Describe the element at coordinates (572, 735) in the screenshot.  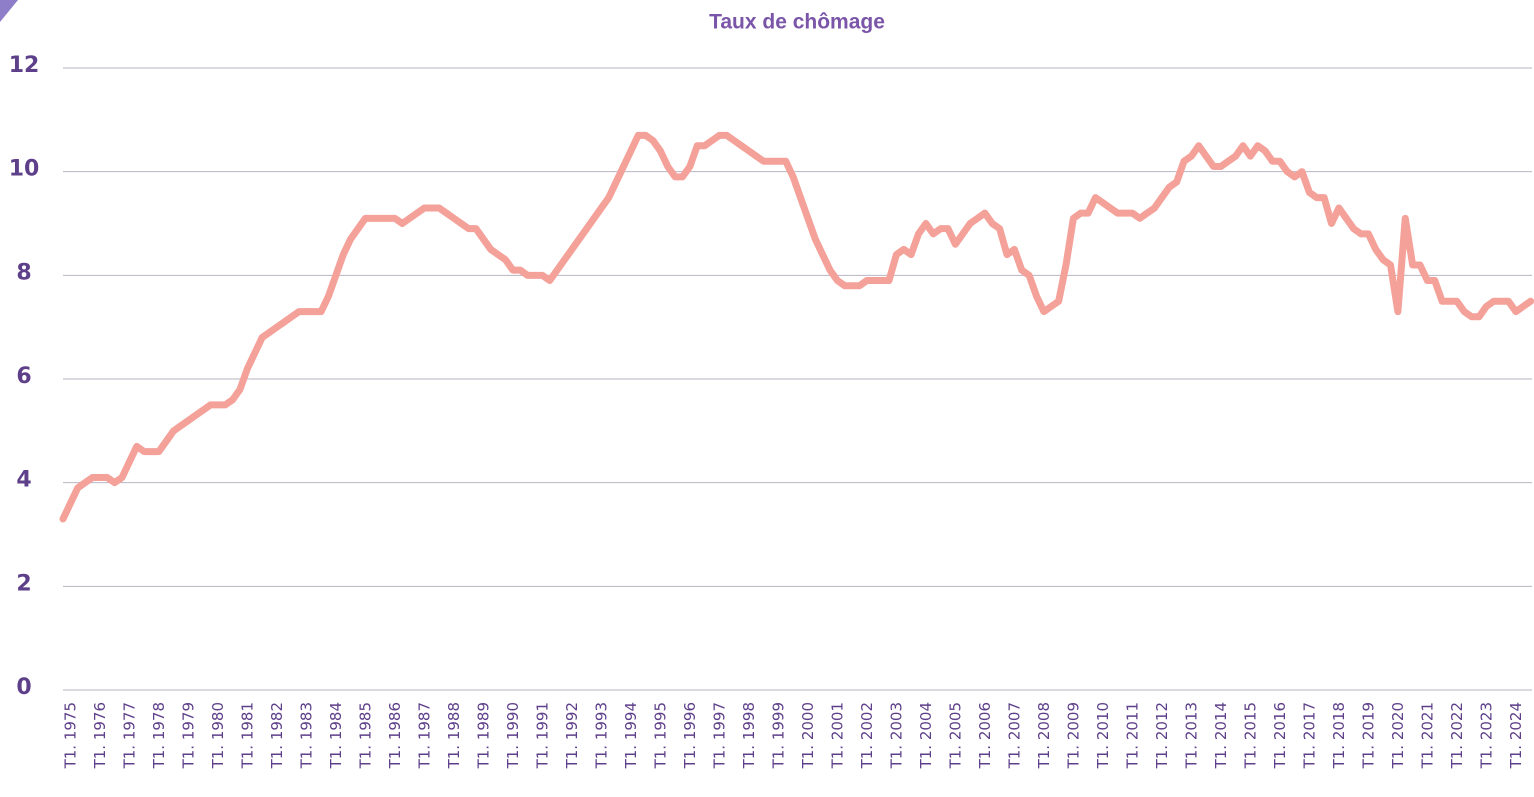
I see `x-tick-label: T1. 1992` at that location.